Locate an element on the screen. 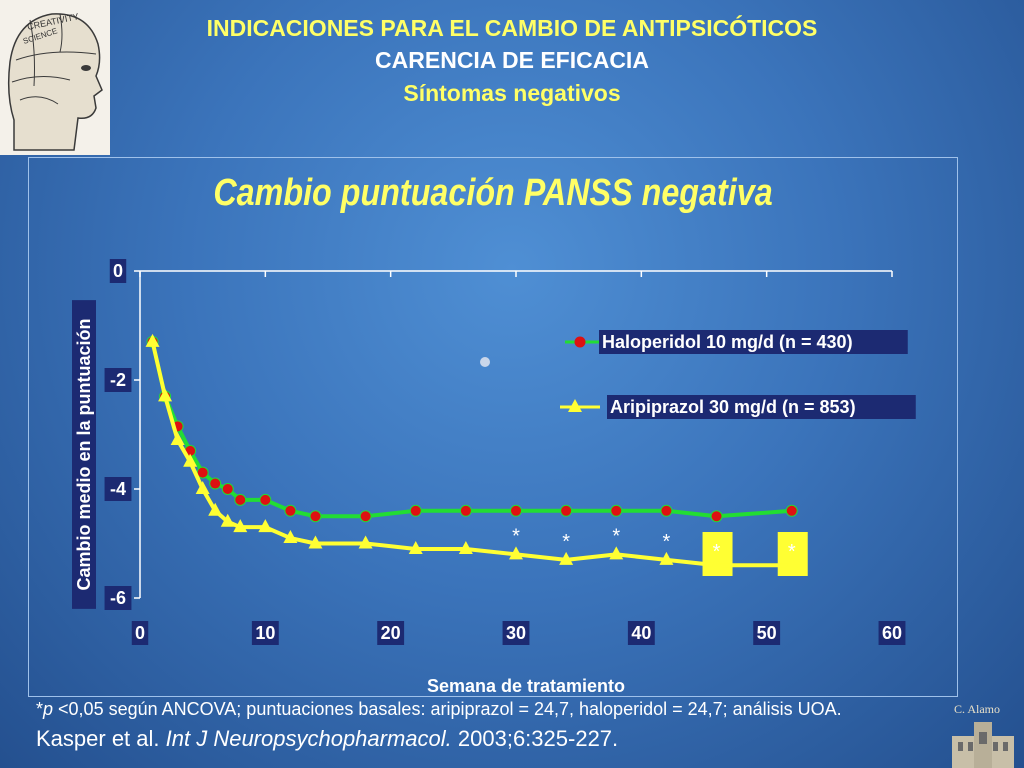  x-tick-label-group: 50 is located at coordinates (767, 633).